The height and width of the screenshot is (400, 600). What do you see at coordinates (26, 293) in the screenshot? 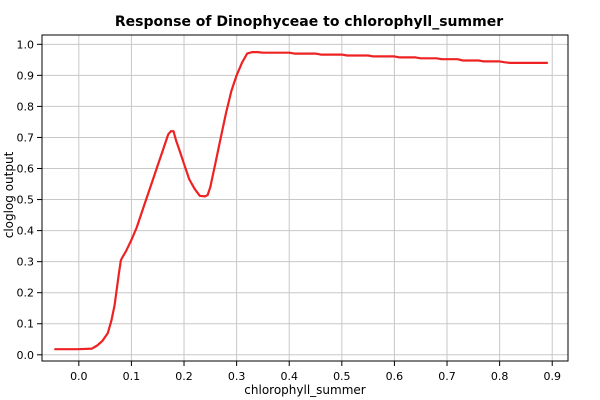
I see `y-tick-label: 0.2` at bounding box center [26, 293].